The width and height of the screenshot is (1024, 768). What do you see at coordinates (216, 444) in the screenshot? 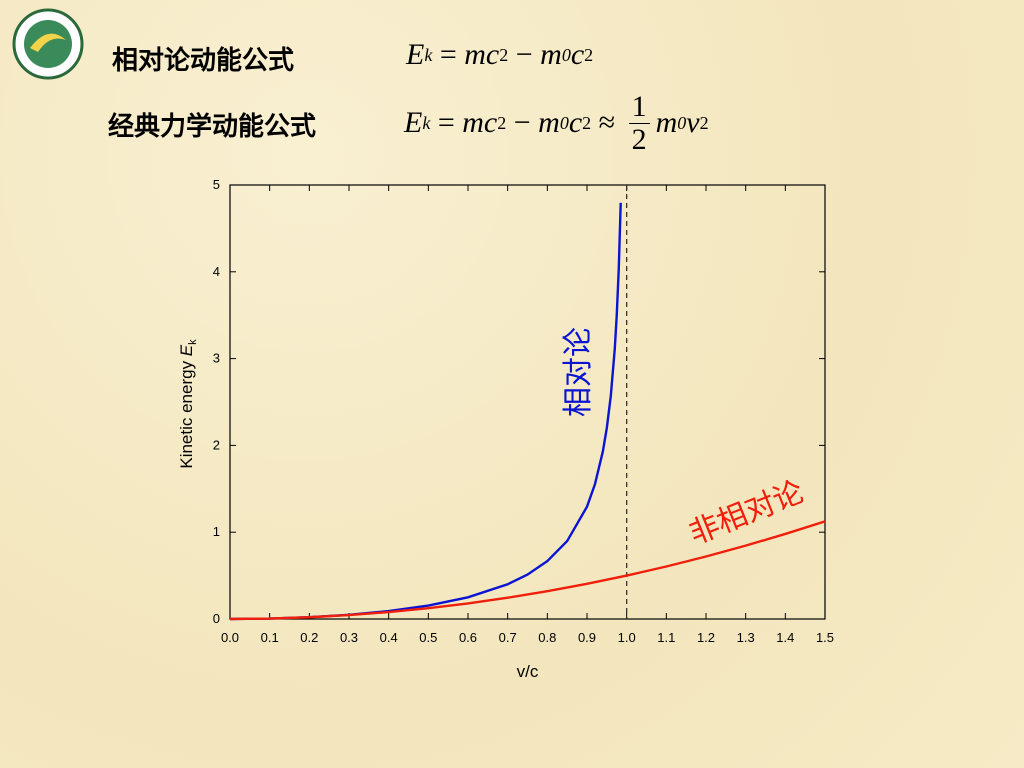
I see `y-tick-label: 2` at bounding box center [216, 444].